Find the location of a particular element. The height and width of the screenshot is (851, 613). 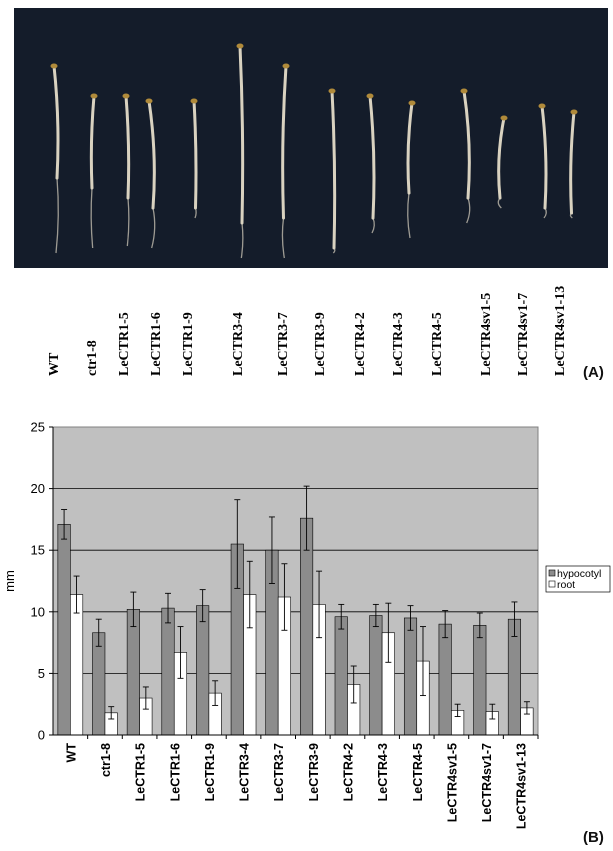

legend-swatch-hypocotyl is located at coordinates (552, 573).